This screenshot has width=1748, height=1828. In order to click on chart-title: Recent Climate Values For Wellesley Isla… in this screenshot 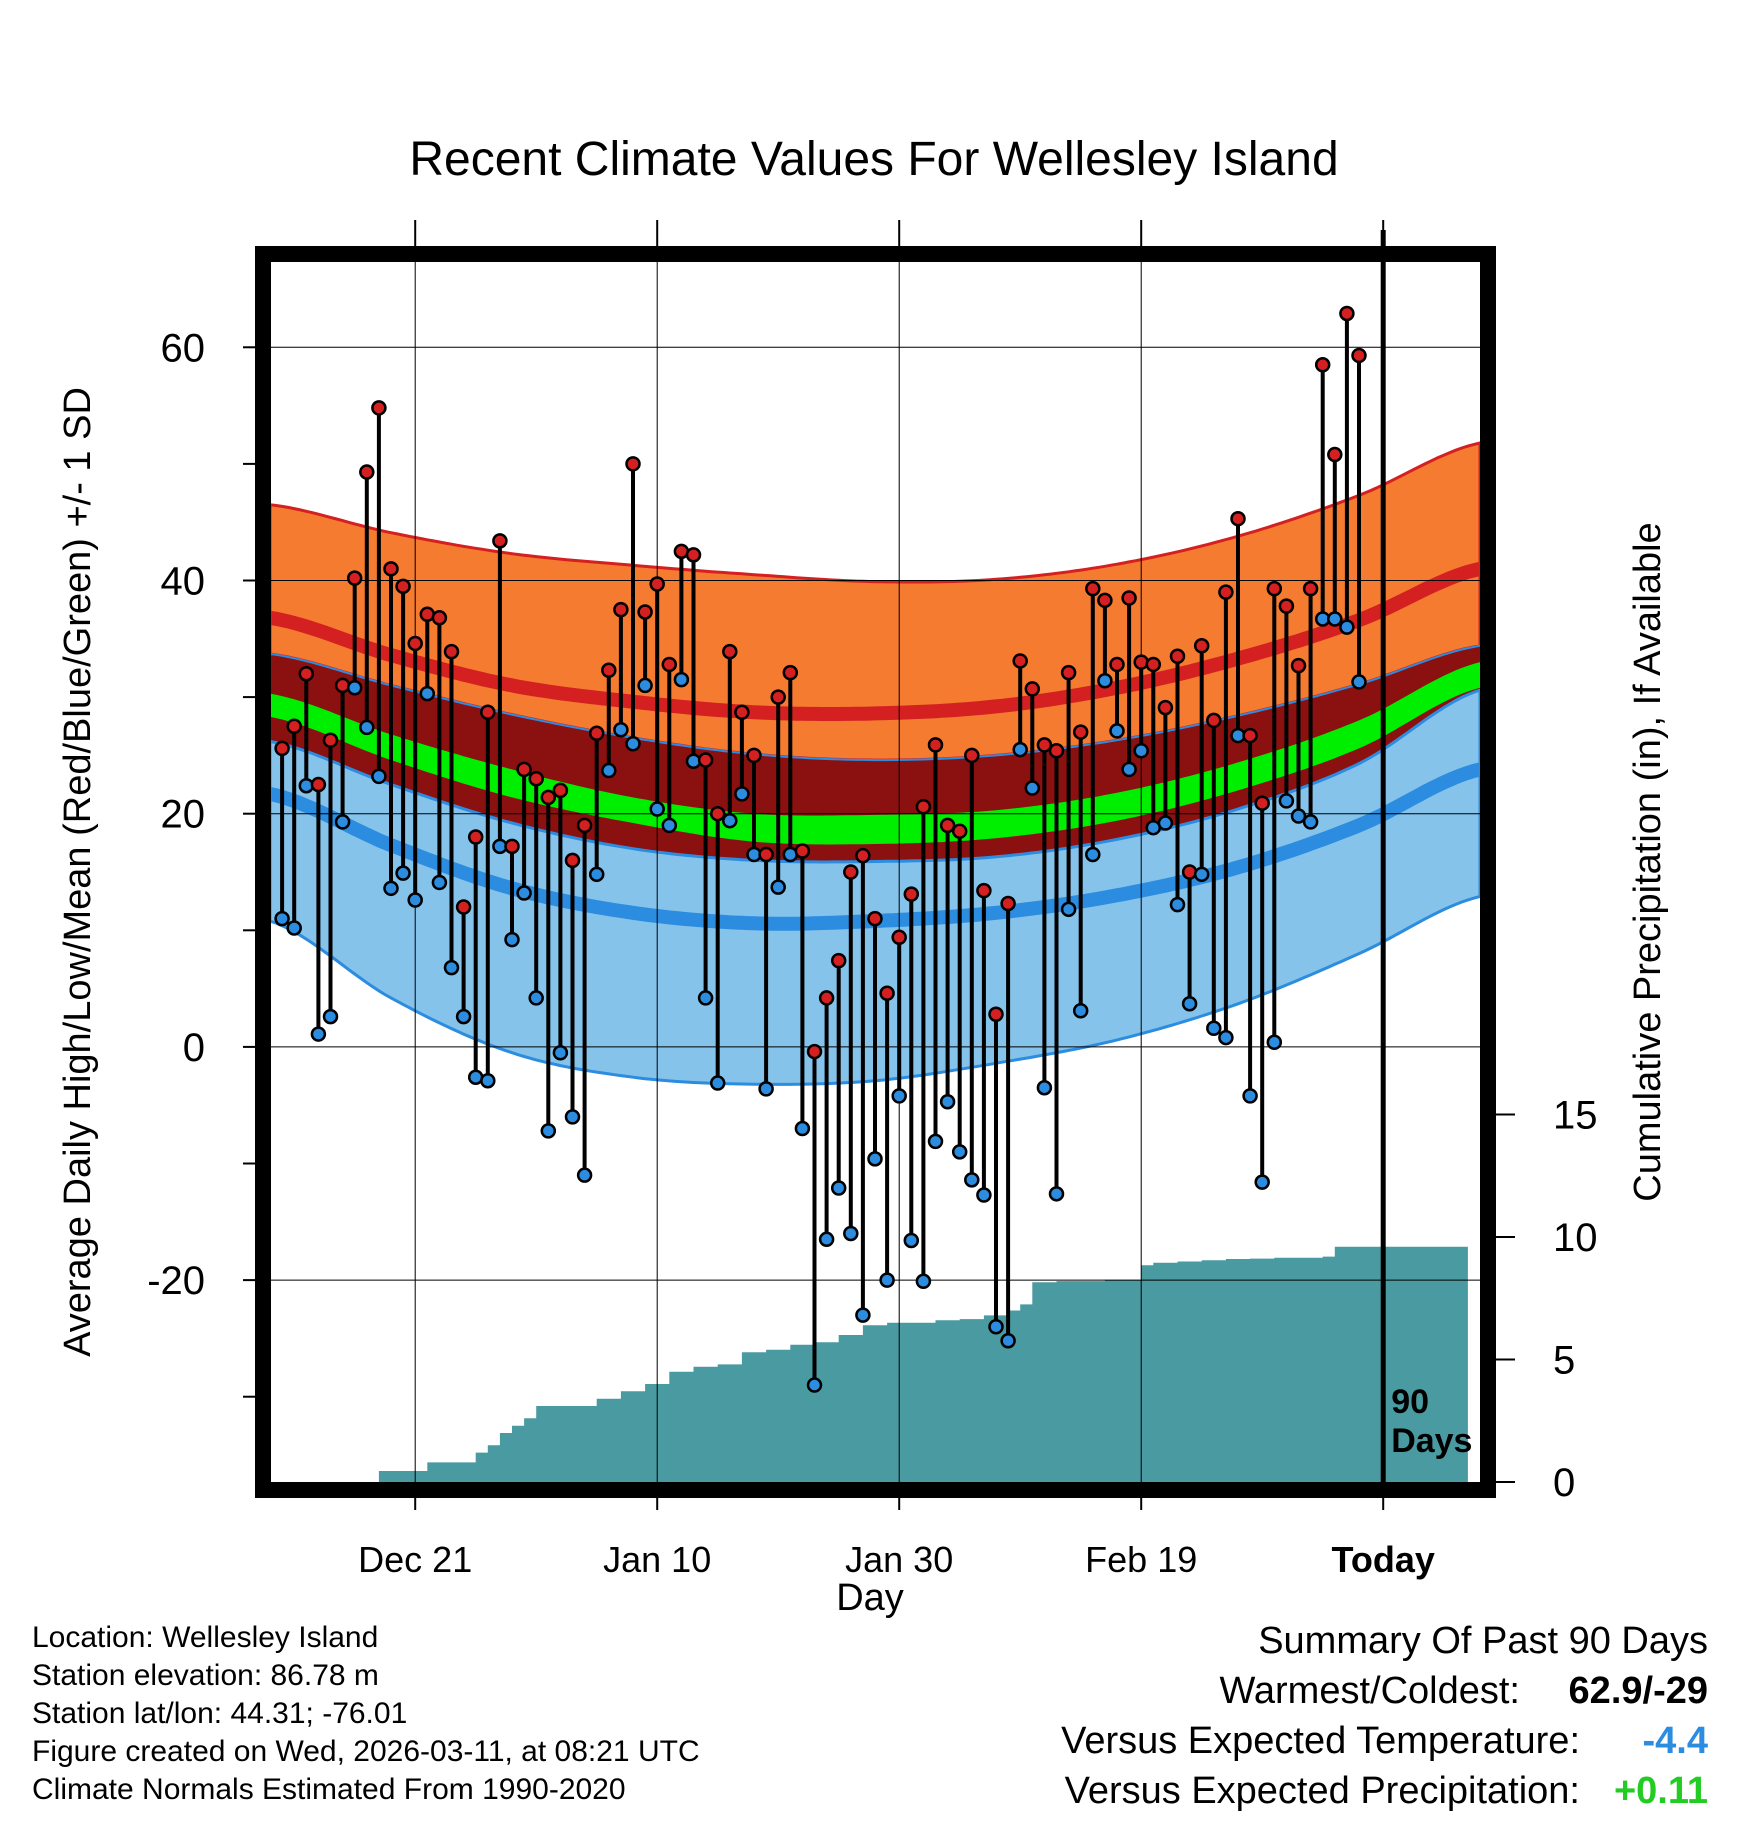, I will do `click(873, 159)`.